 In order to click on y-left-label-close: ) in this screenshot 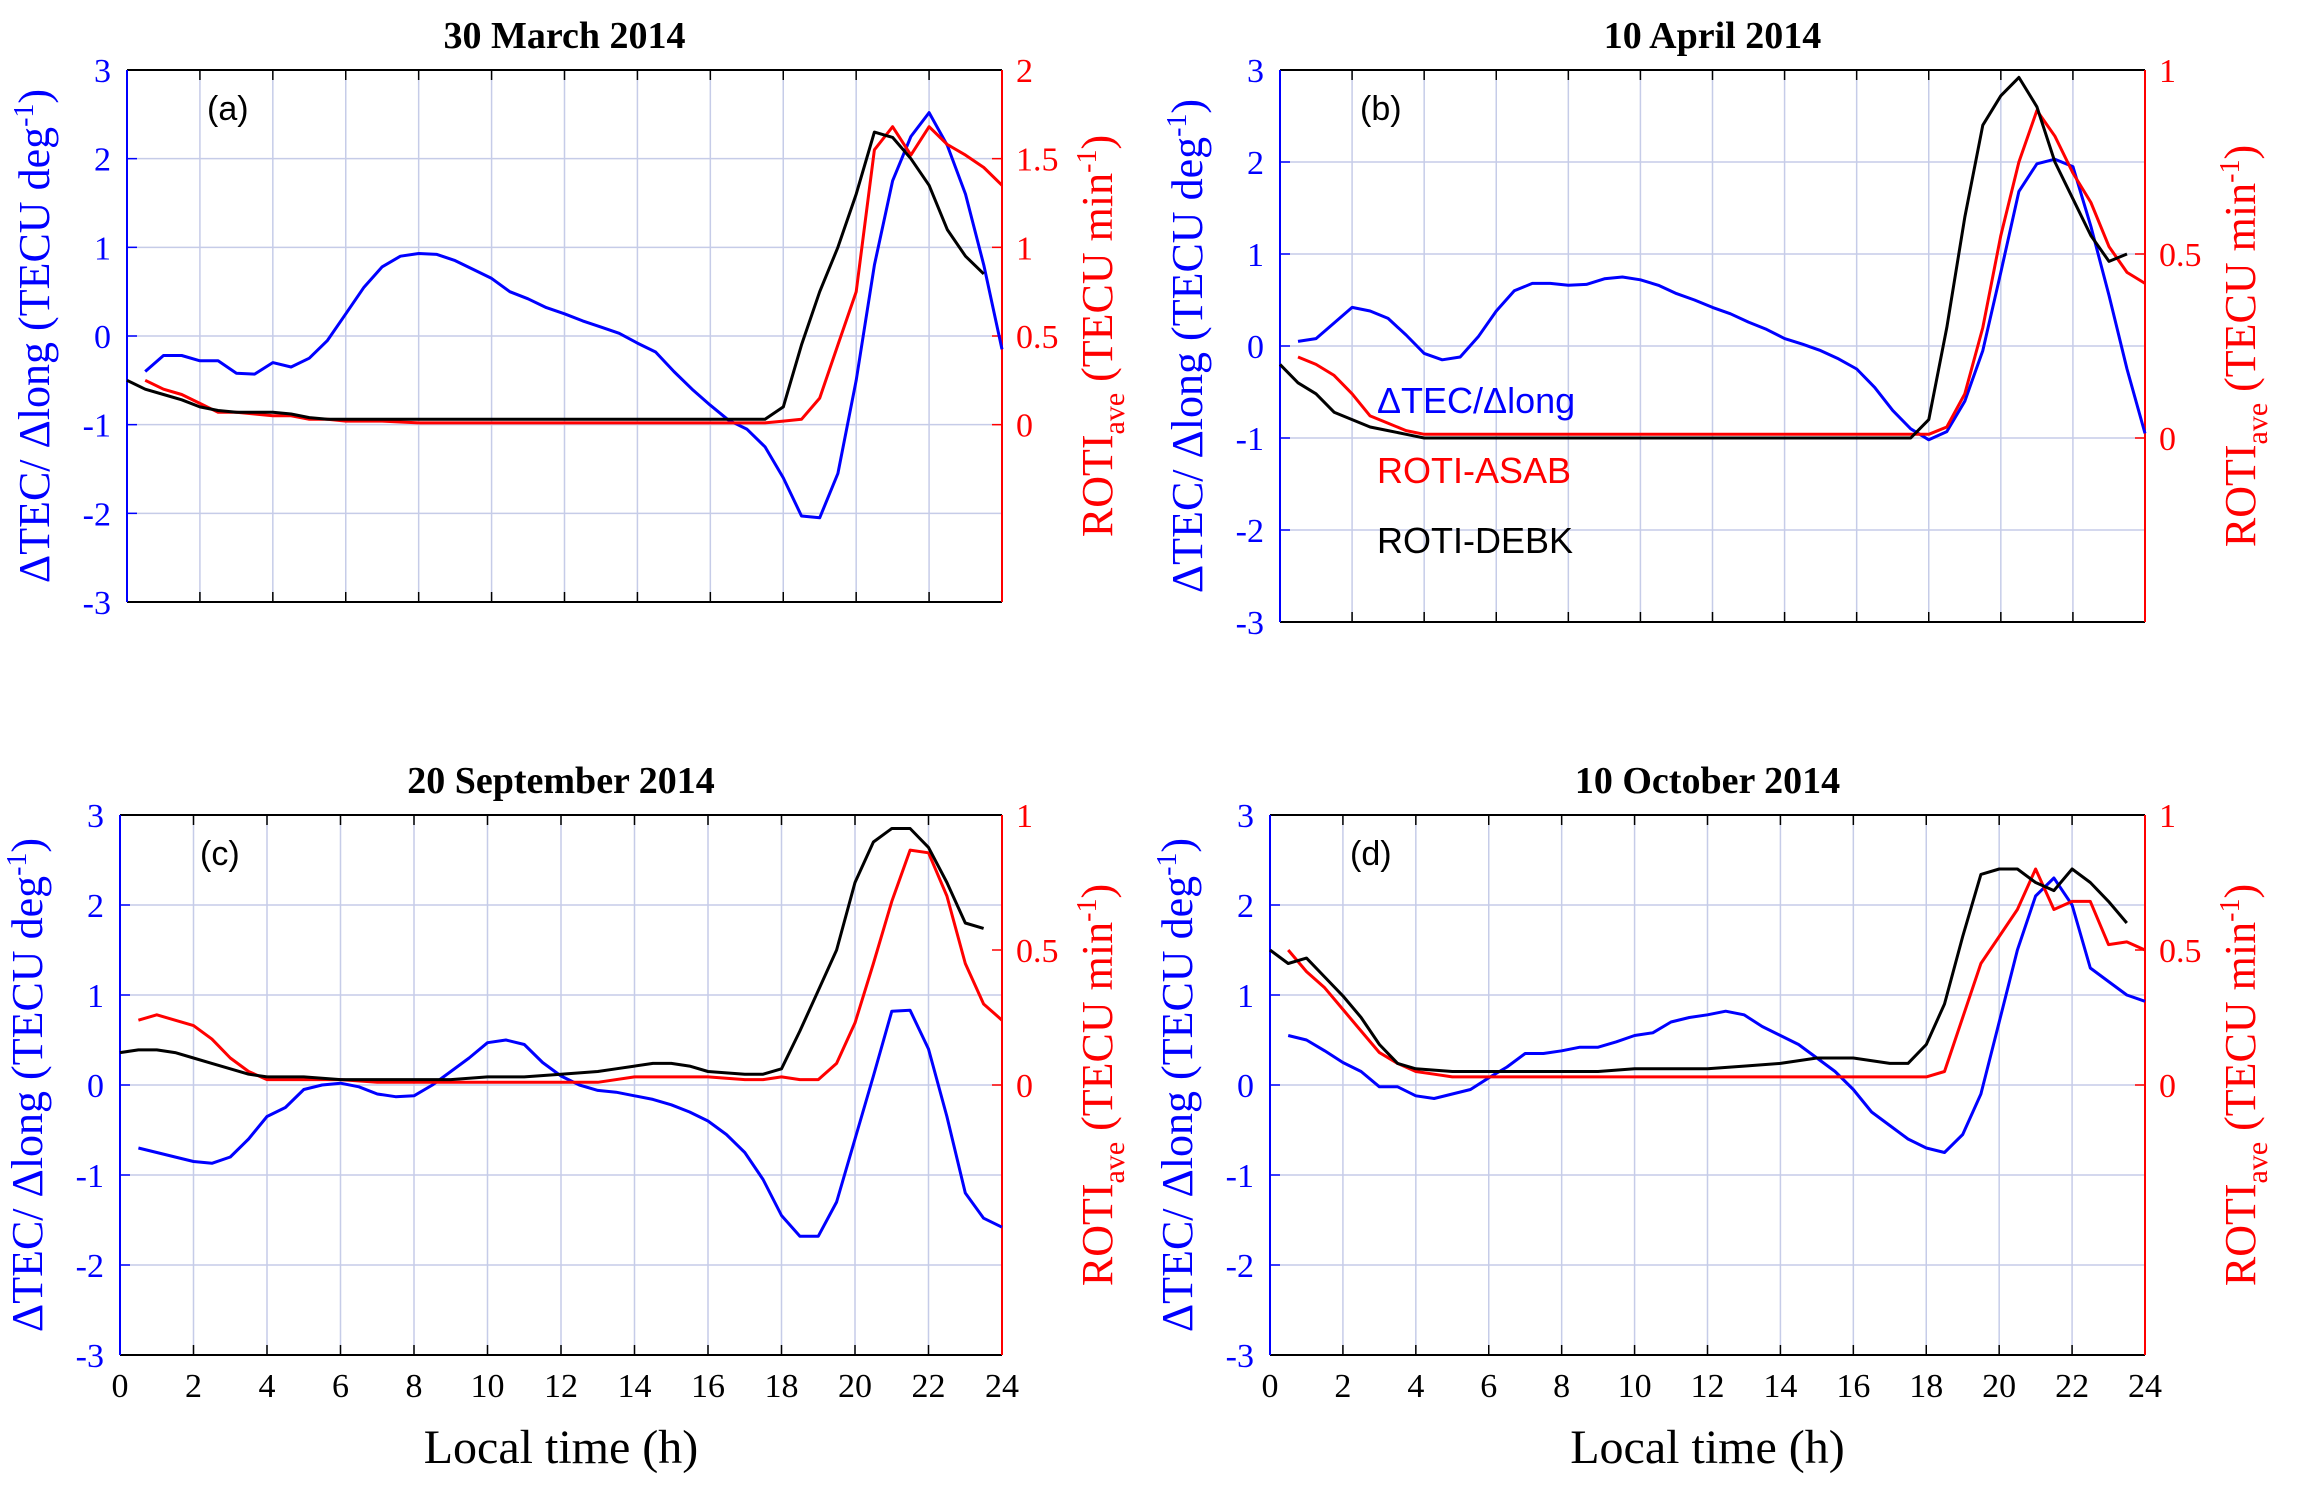, I will do `click(1187, 106)`.